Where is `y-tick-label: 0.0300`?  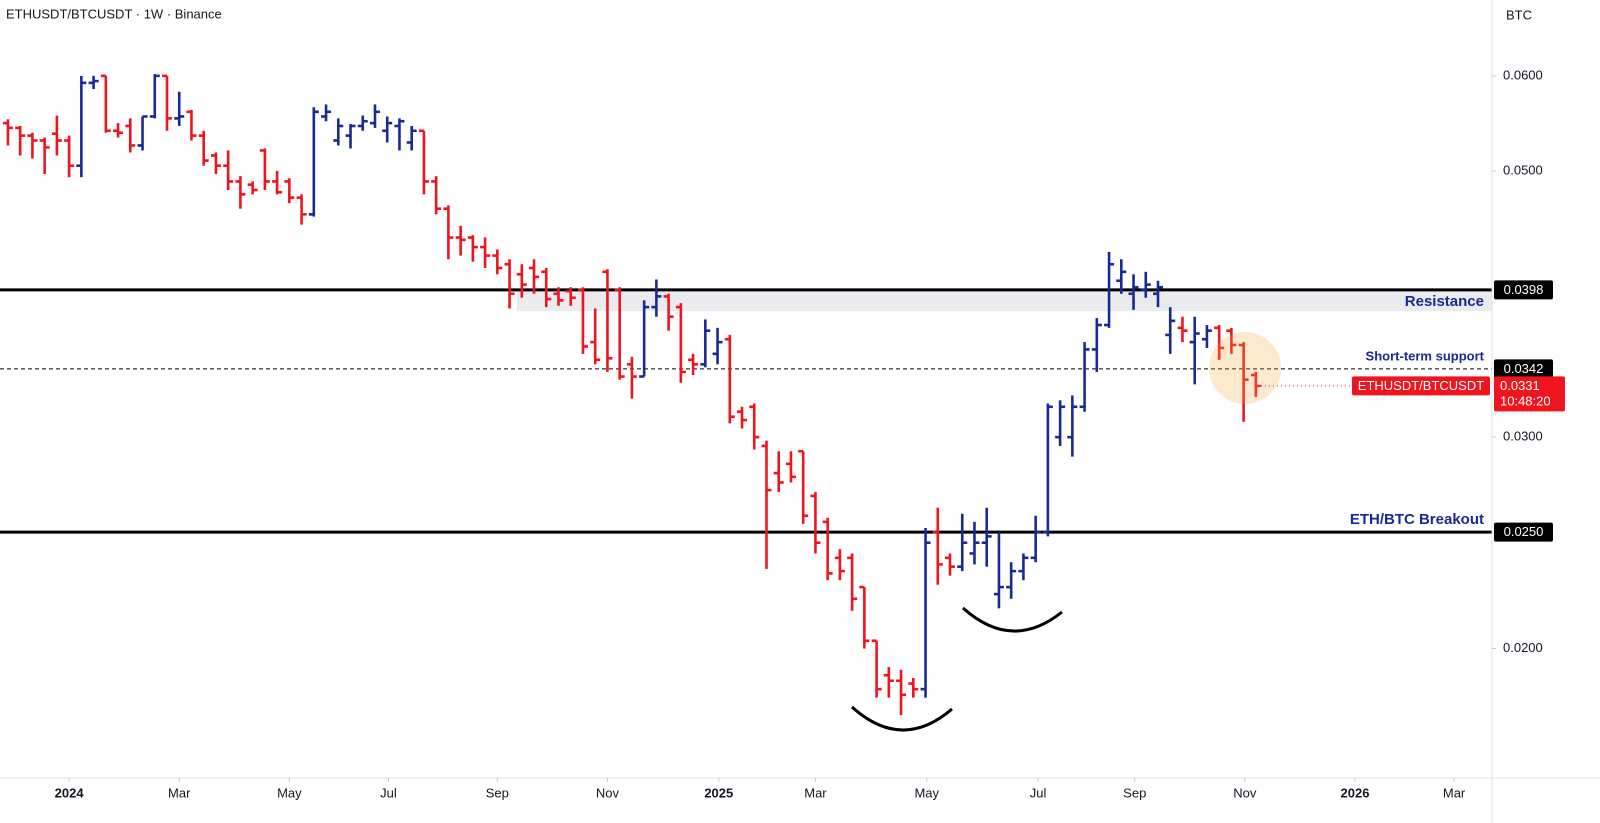 y-tick-label: 0.0300 is located at coordinates (1523, 436).